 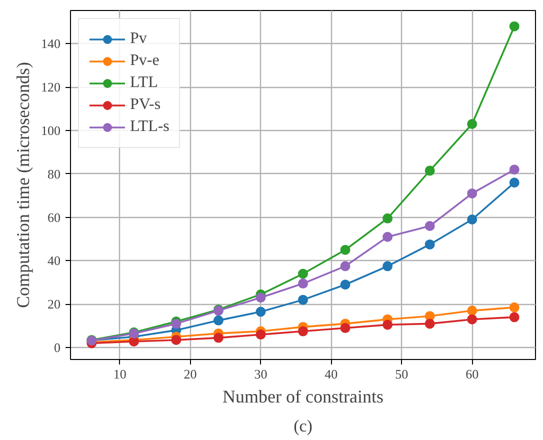 I want to click on x-axis-title: Number of constraints, so click(x=303, y=396).